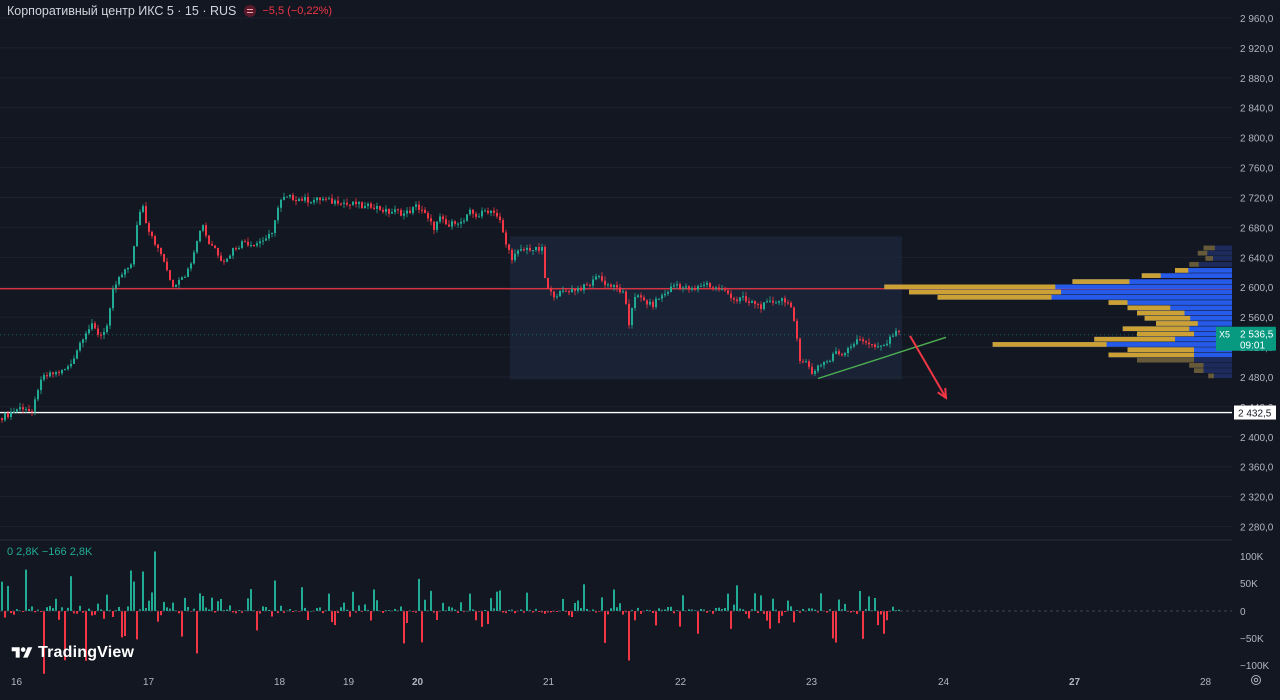 This screenshot has width=1280, height=700. What do you see at coordinates (812, 682) in the screenshot?
I see `time-tick-label: 23` at bounding box center [812, 682].